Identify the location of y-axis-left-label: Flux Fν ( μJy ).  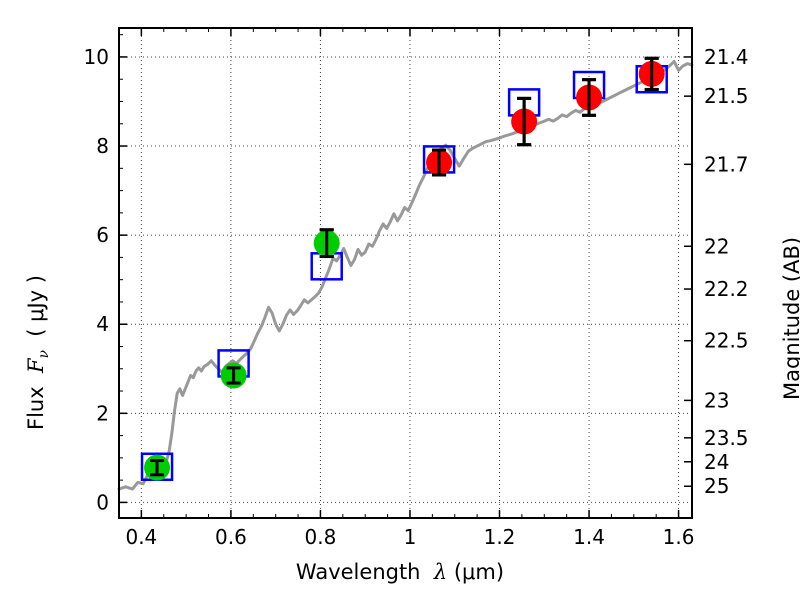
(38, 352).